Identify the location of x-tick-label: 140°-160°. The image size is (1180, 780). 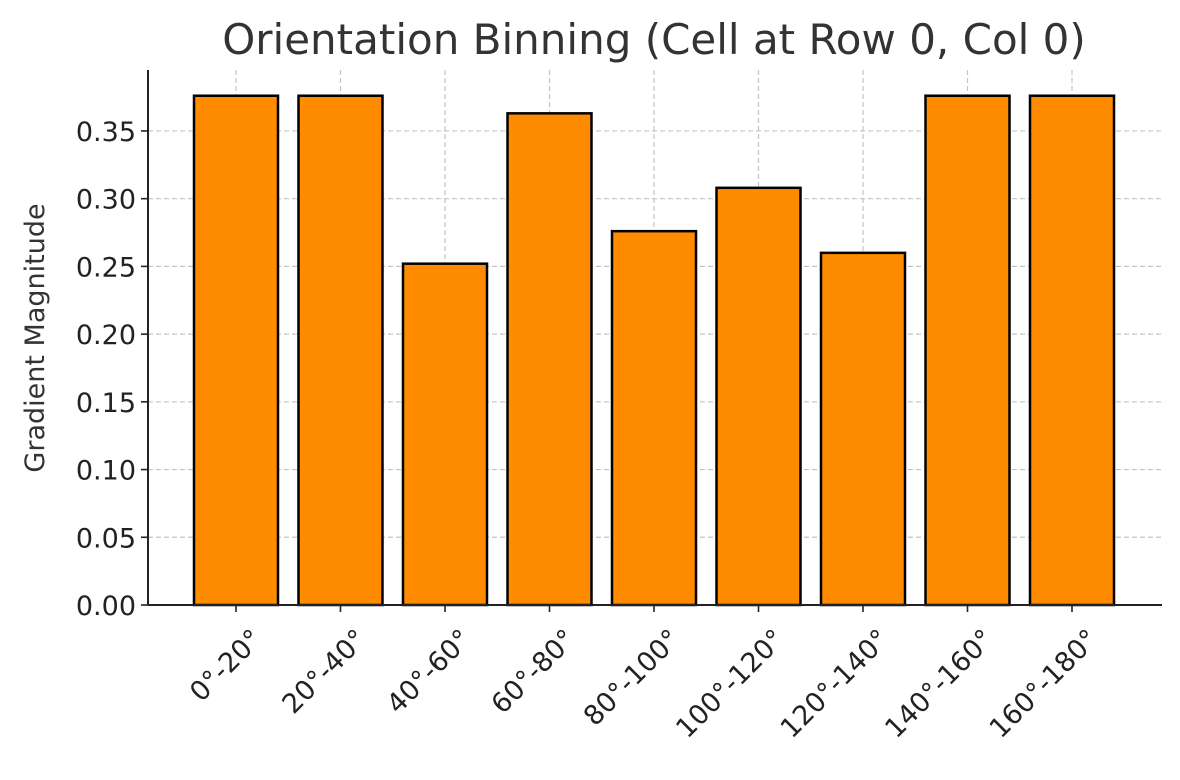
(939, 684).